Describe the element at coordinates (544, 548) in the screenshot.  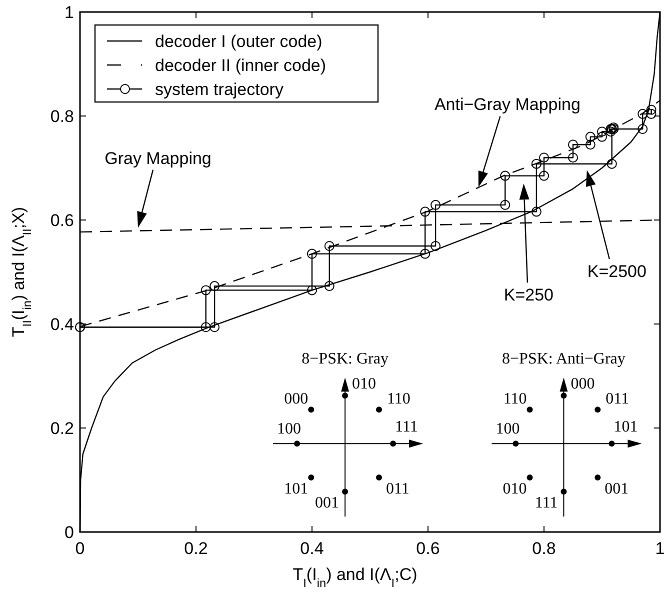
I see `x-tick-label: 0.8` at that location.